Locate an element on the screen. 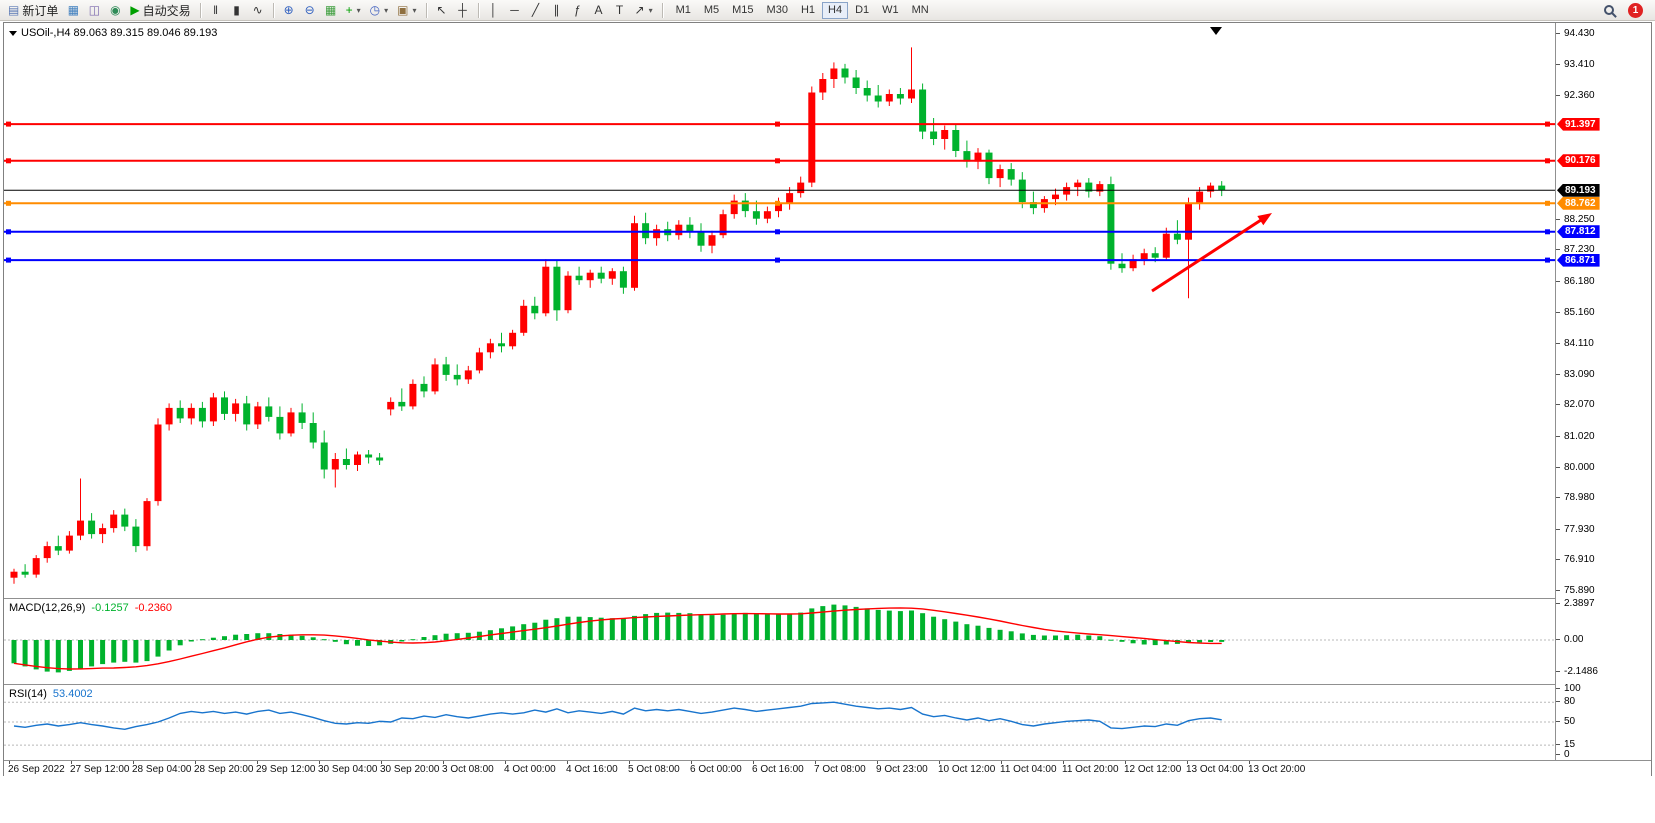 The image size is (1655, 823). price-scale-label: 87.230 is located at coordinates (1579, 250).